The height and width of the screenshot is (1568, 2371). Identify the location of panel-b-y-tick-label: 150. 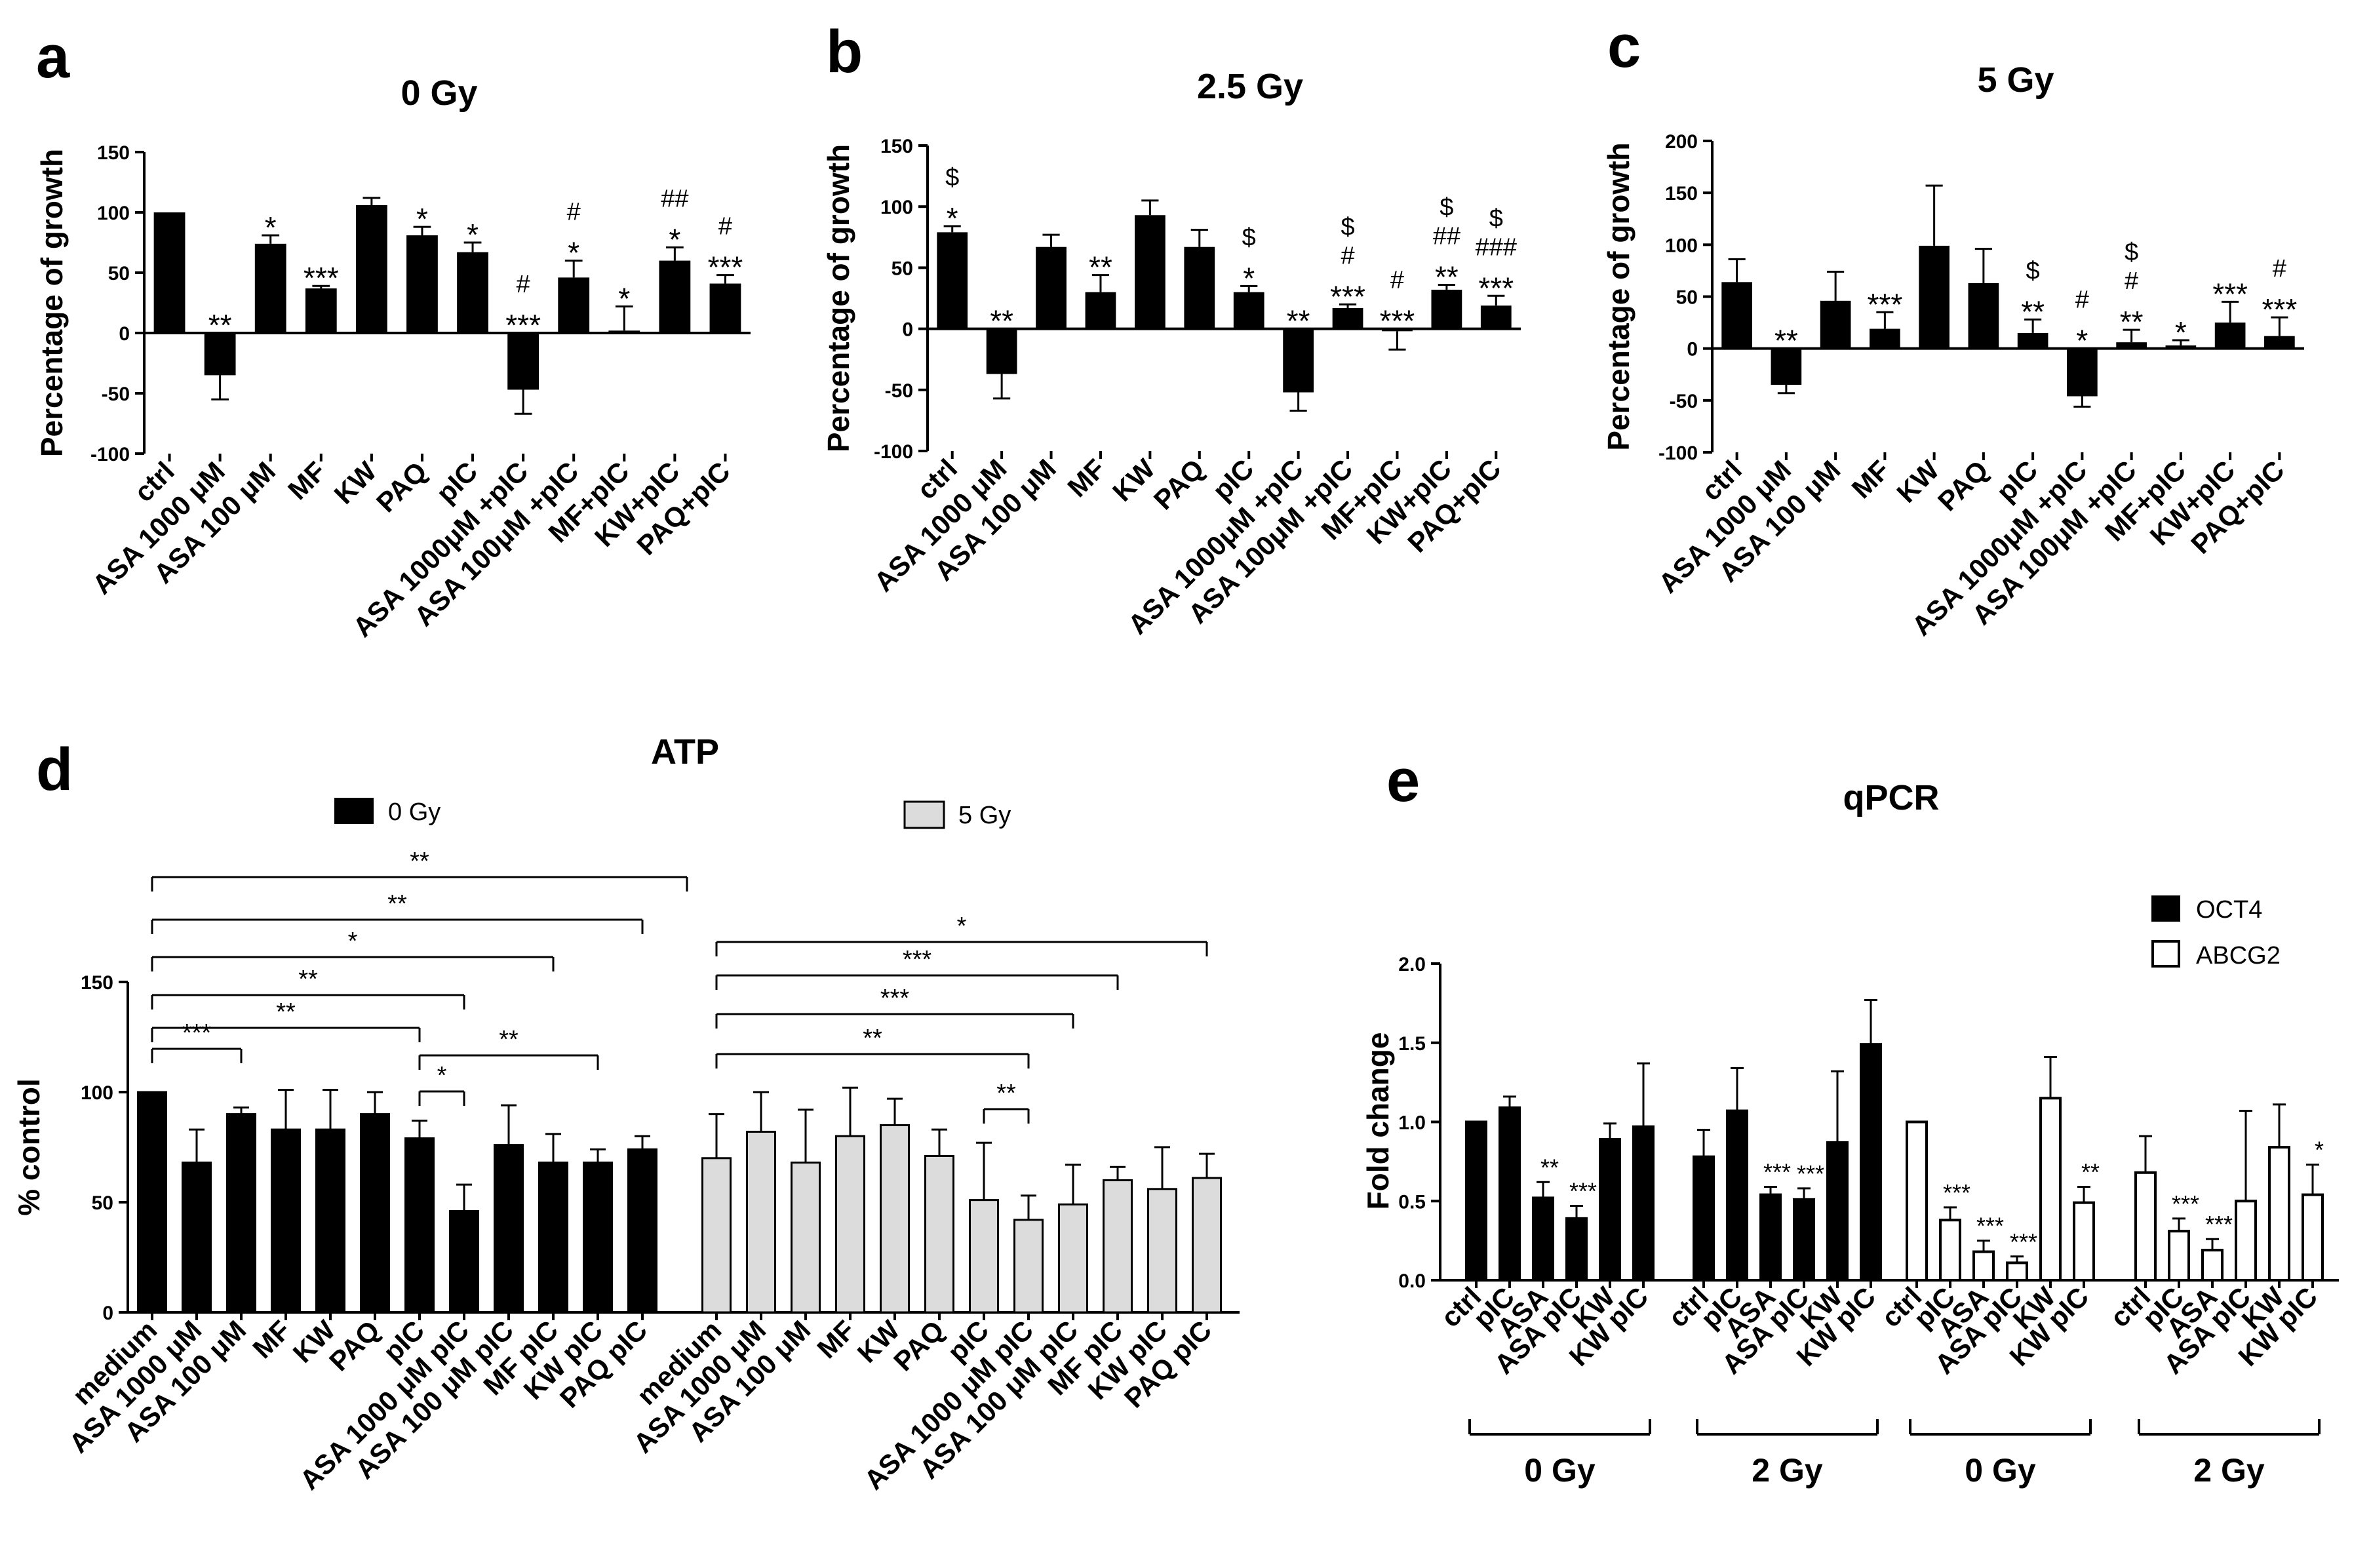
(896, 146).